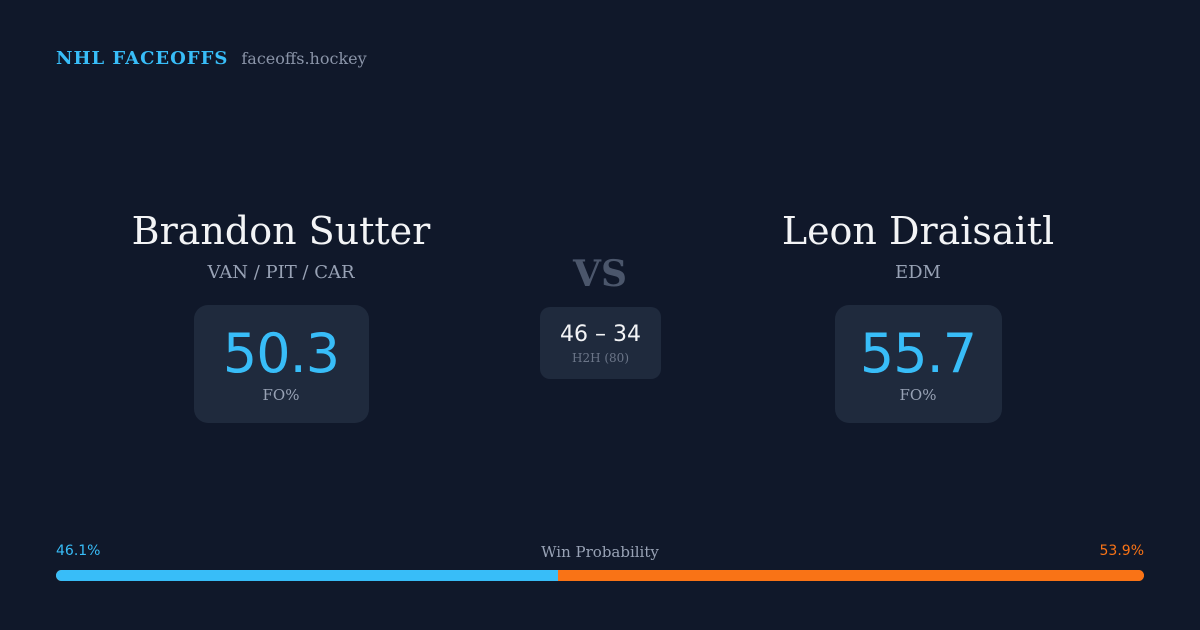 The image size is (1200, 630). I want to click on vs-label: VS, so click(600, 274).